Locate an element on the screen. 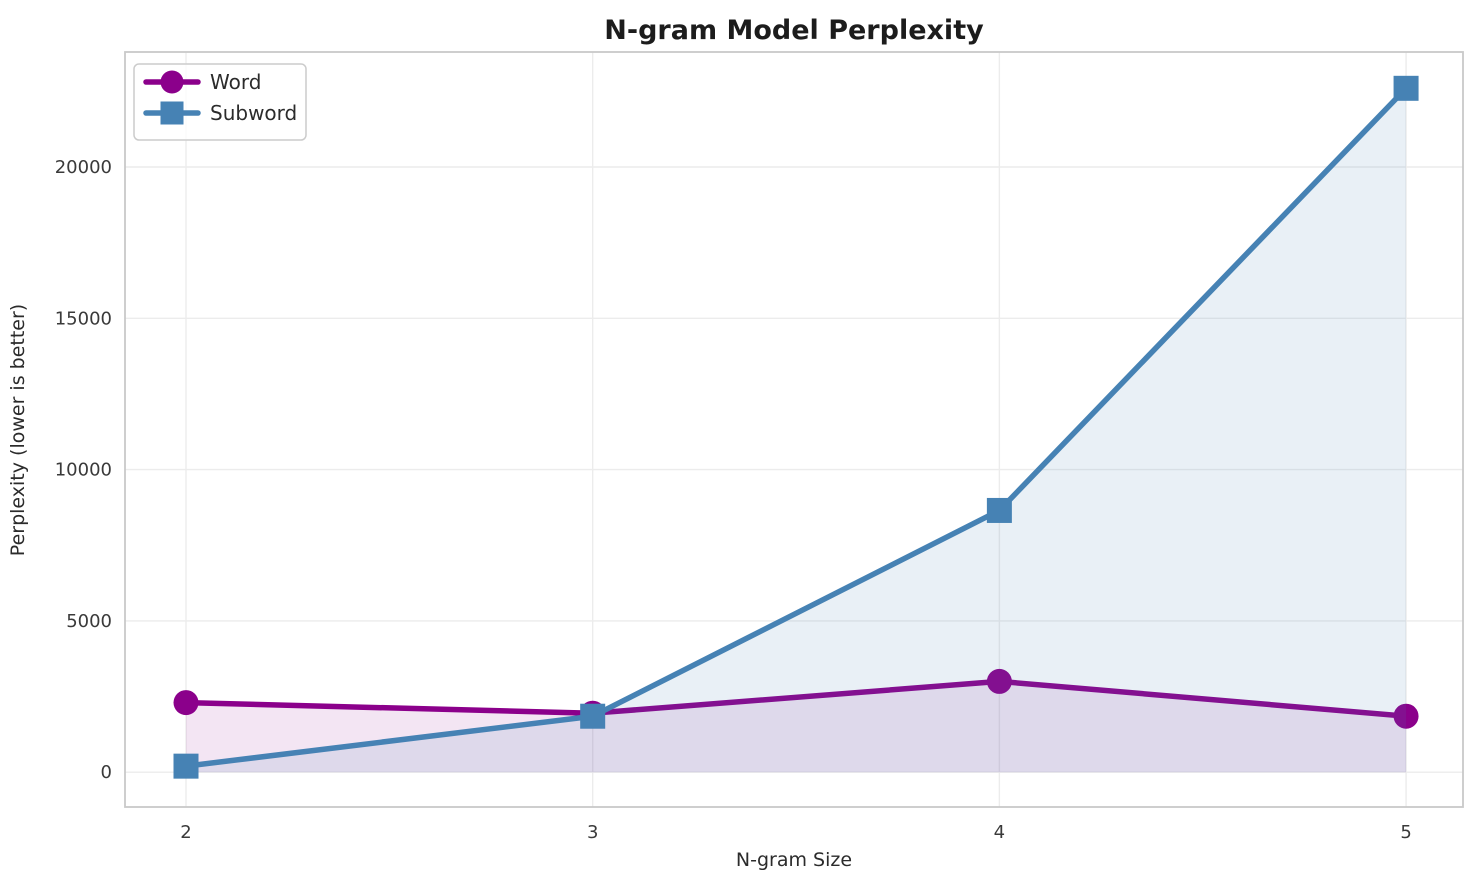 The width and height of the screenshot is (1484, 885). legend: Word Subword is located at coordinates (220, 102).